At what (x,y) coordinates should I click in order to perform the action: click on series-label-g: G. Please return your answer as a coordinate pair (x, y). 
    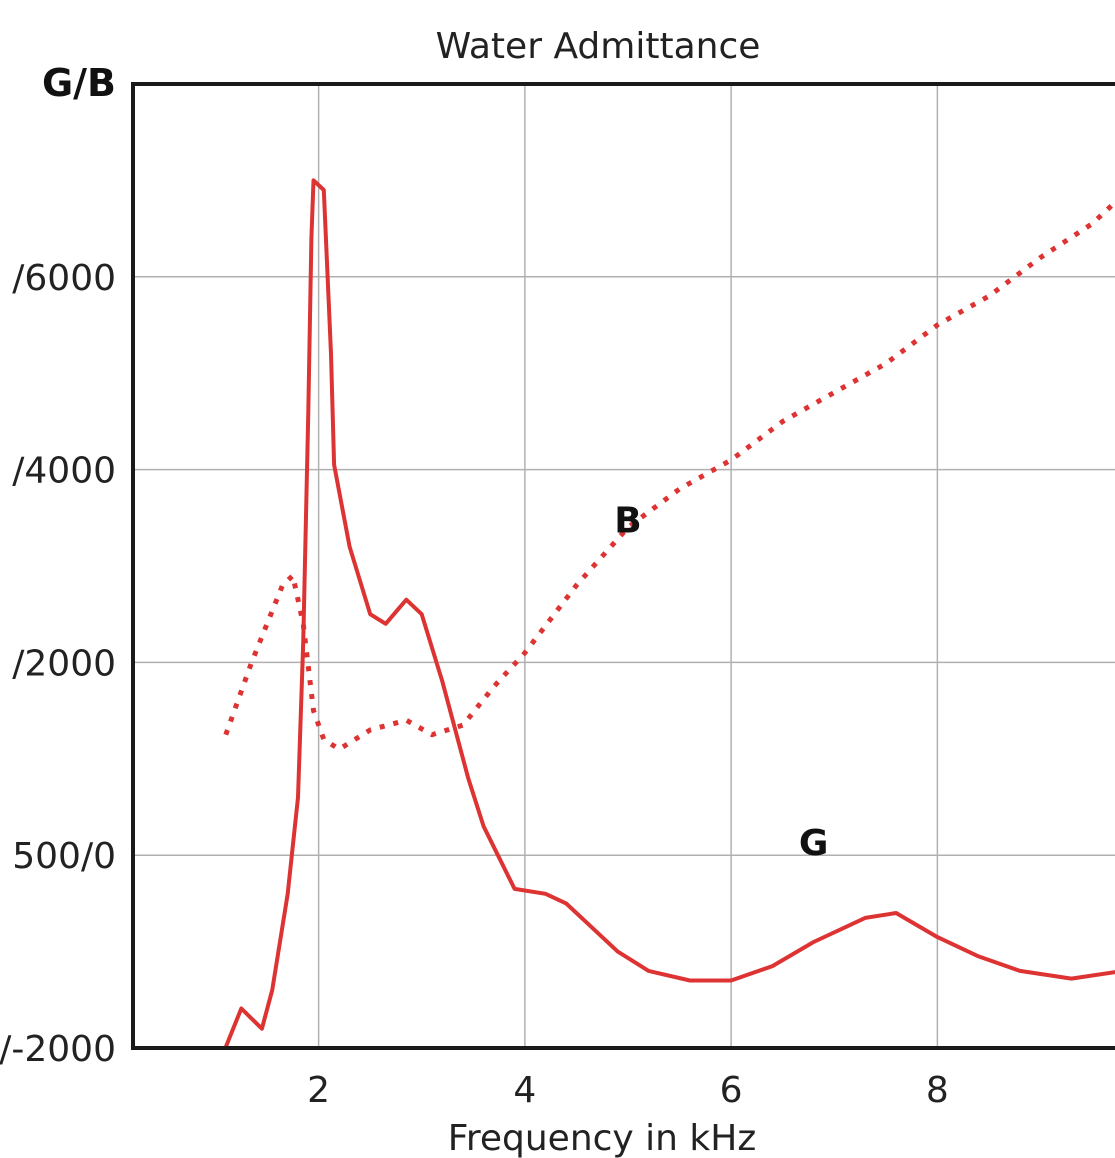
    Looking at the image, I should click on (814, 843).